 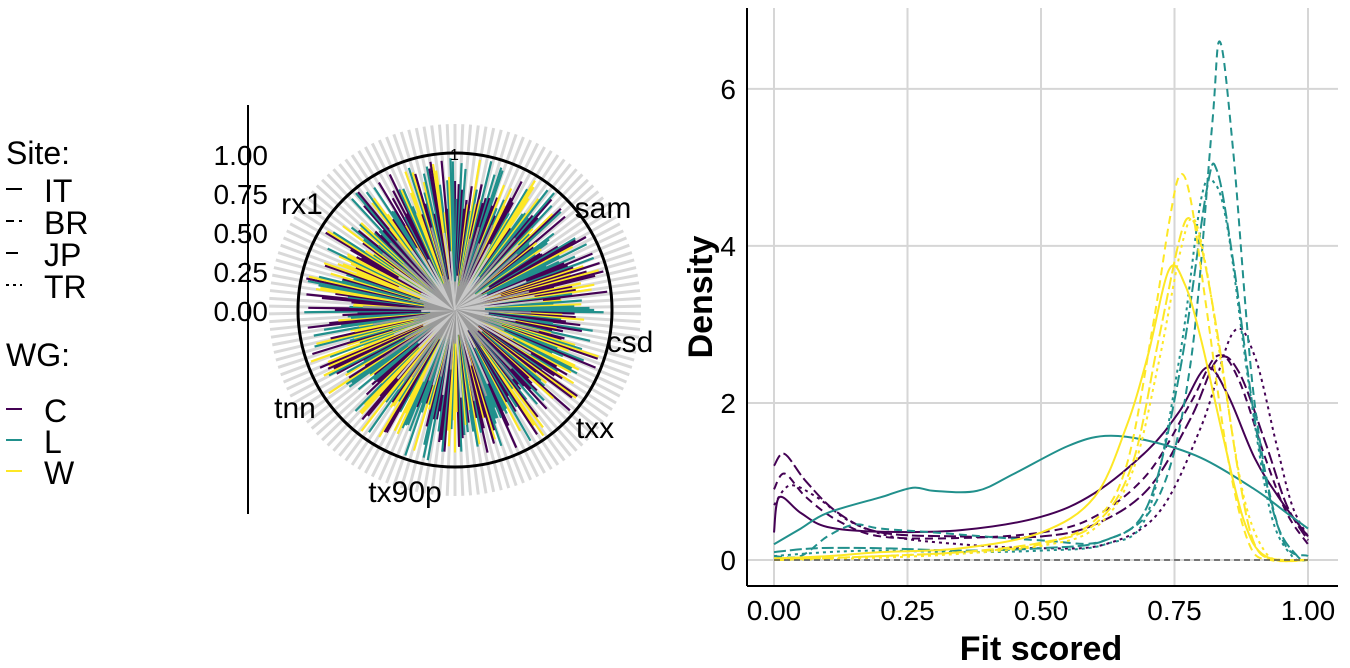 I want to click on legend-item-label: C, so click(x=55, y=411).